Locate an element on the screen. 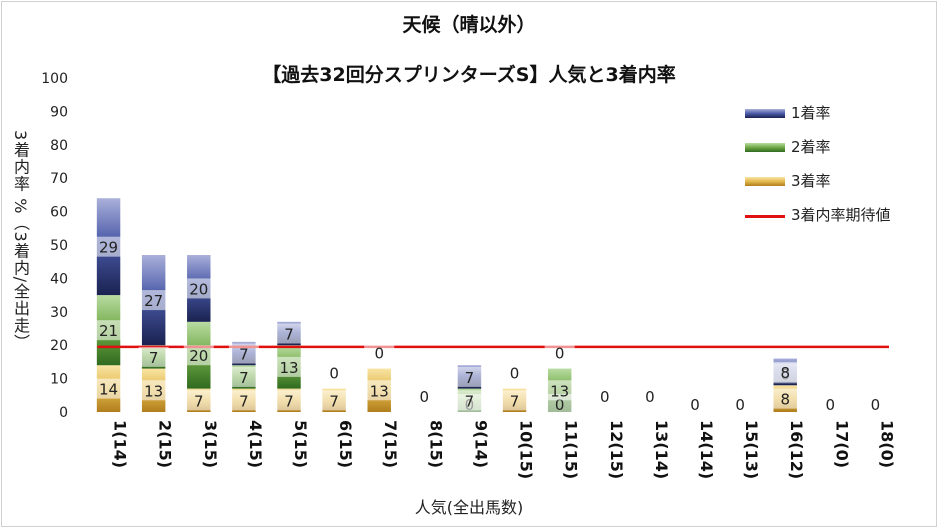 This screenshot has width=938, height=528. legend-swatch-2nd is located at coordinates (765, 147).